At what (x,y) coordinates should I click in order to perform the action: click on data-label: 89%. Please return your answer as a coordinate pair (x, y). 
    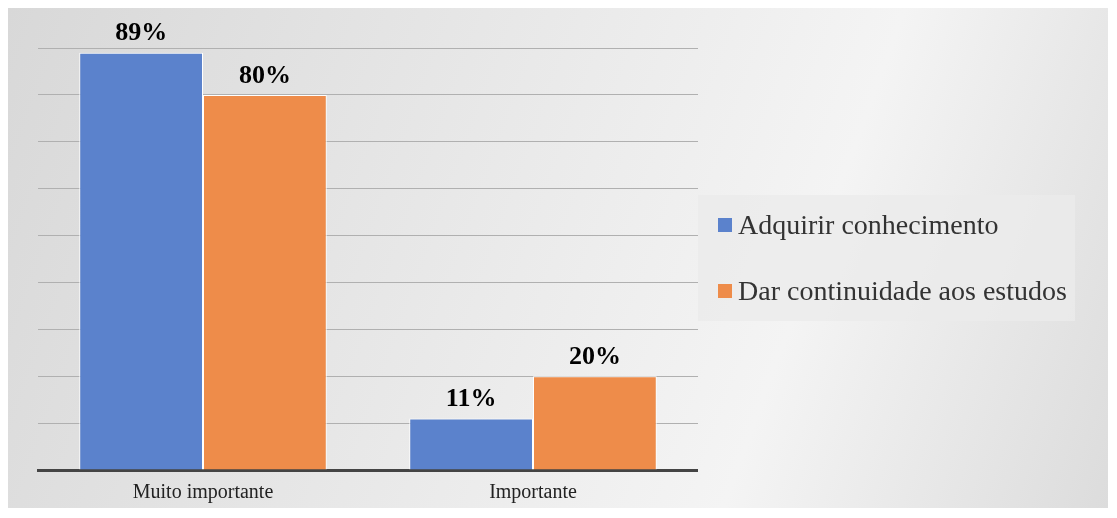
    Looking at the image, I should click on (141, 32).